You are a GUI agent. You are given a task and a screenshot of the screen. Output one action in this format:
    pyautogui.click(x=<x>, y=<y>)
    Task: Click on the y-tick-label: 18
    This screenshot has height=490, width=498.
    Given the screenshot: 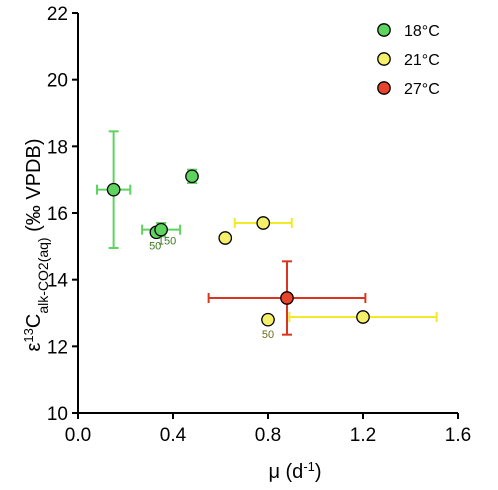 What is the action you would take?
    pyautogui.click(x=57, y=147)
    